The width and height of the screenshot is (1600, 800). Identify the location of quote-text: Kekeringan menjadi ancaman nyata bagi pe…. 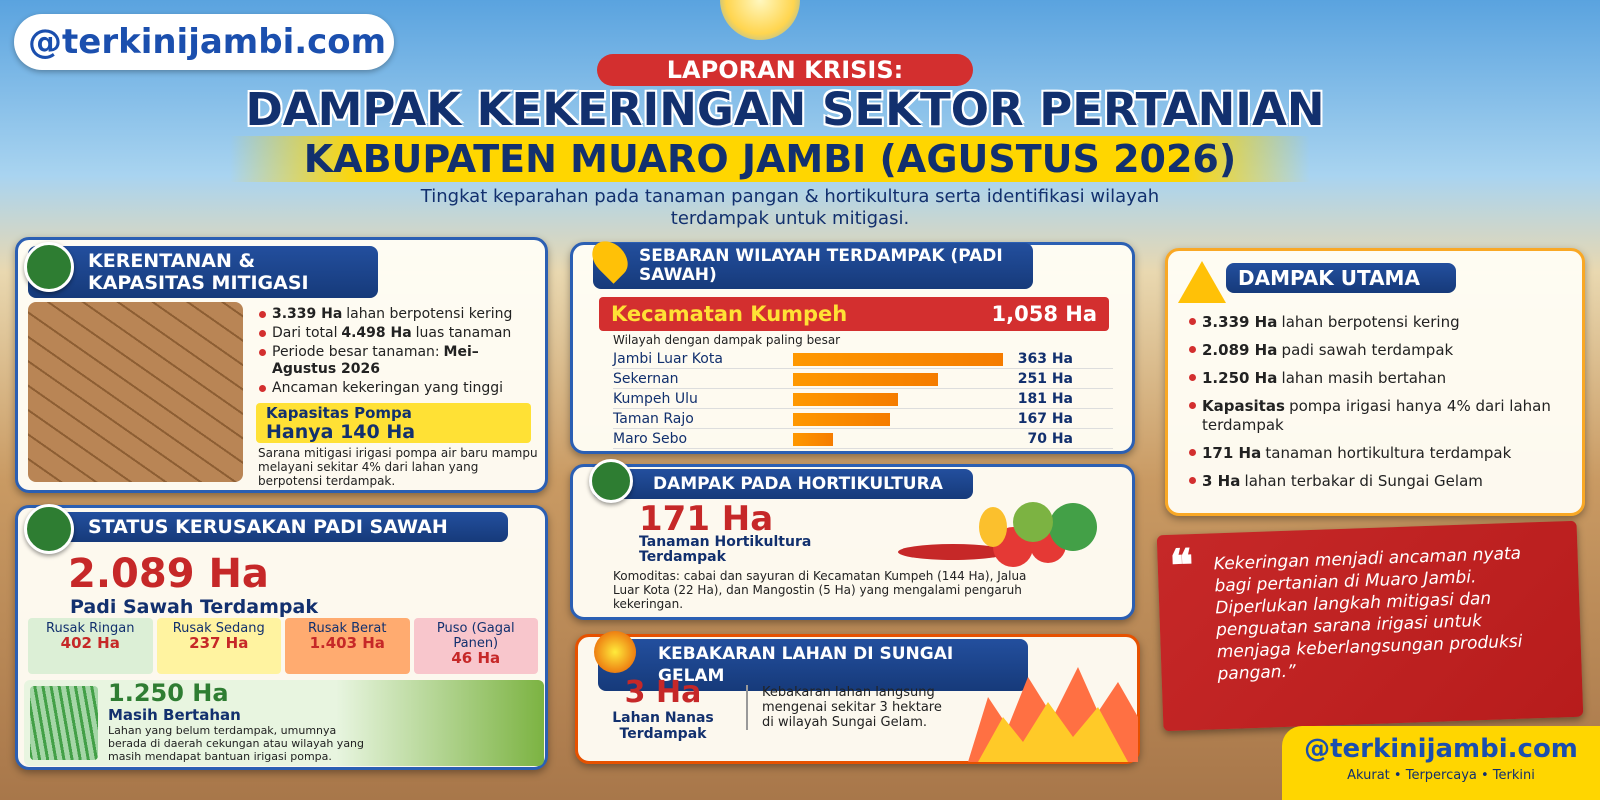
(1368, 614).